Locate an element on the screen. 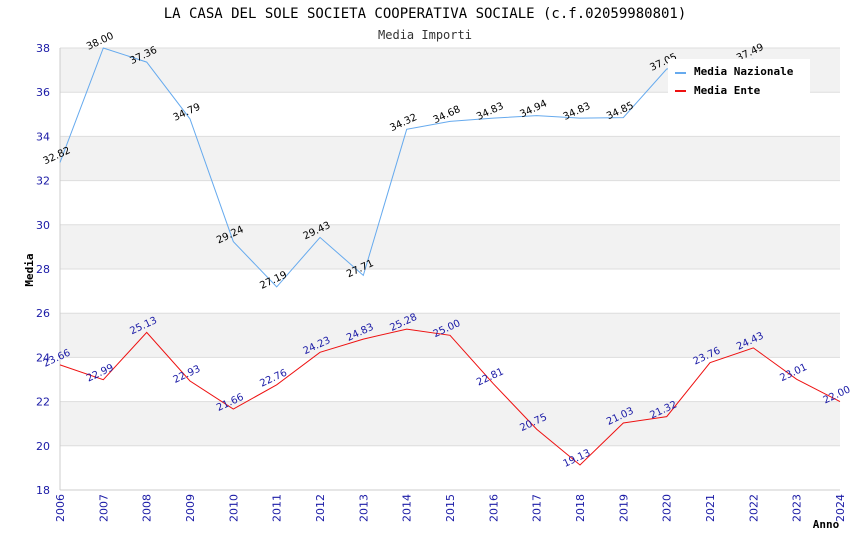 Image resolution: width=850 pixels, height=550 pixels. y-tick-label: 26 is located at coordinates (43, 313).